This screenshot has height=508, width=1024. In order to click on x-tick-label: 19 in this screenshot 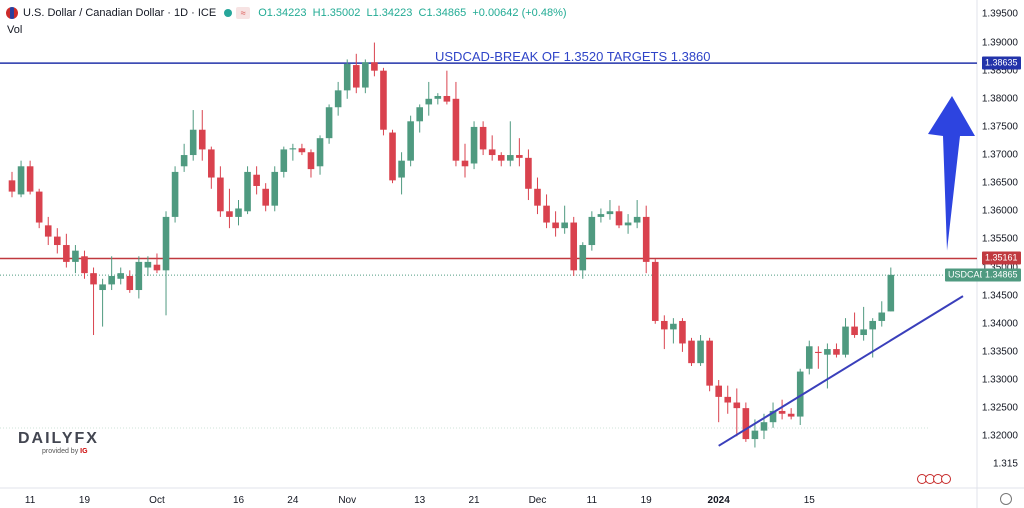, I will do `click(646, 500)`.